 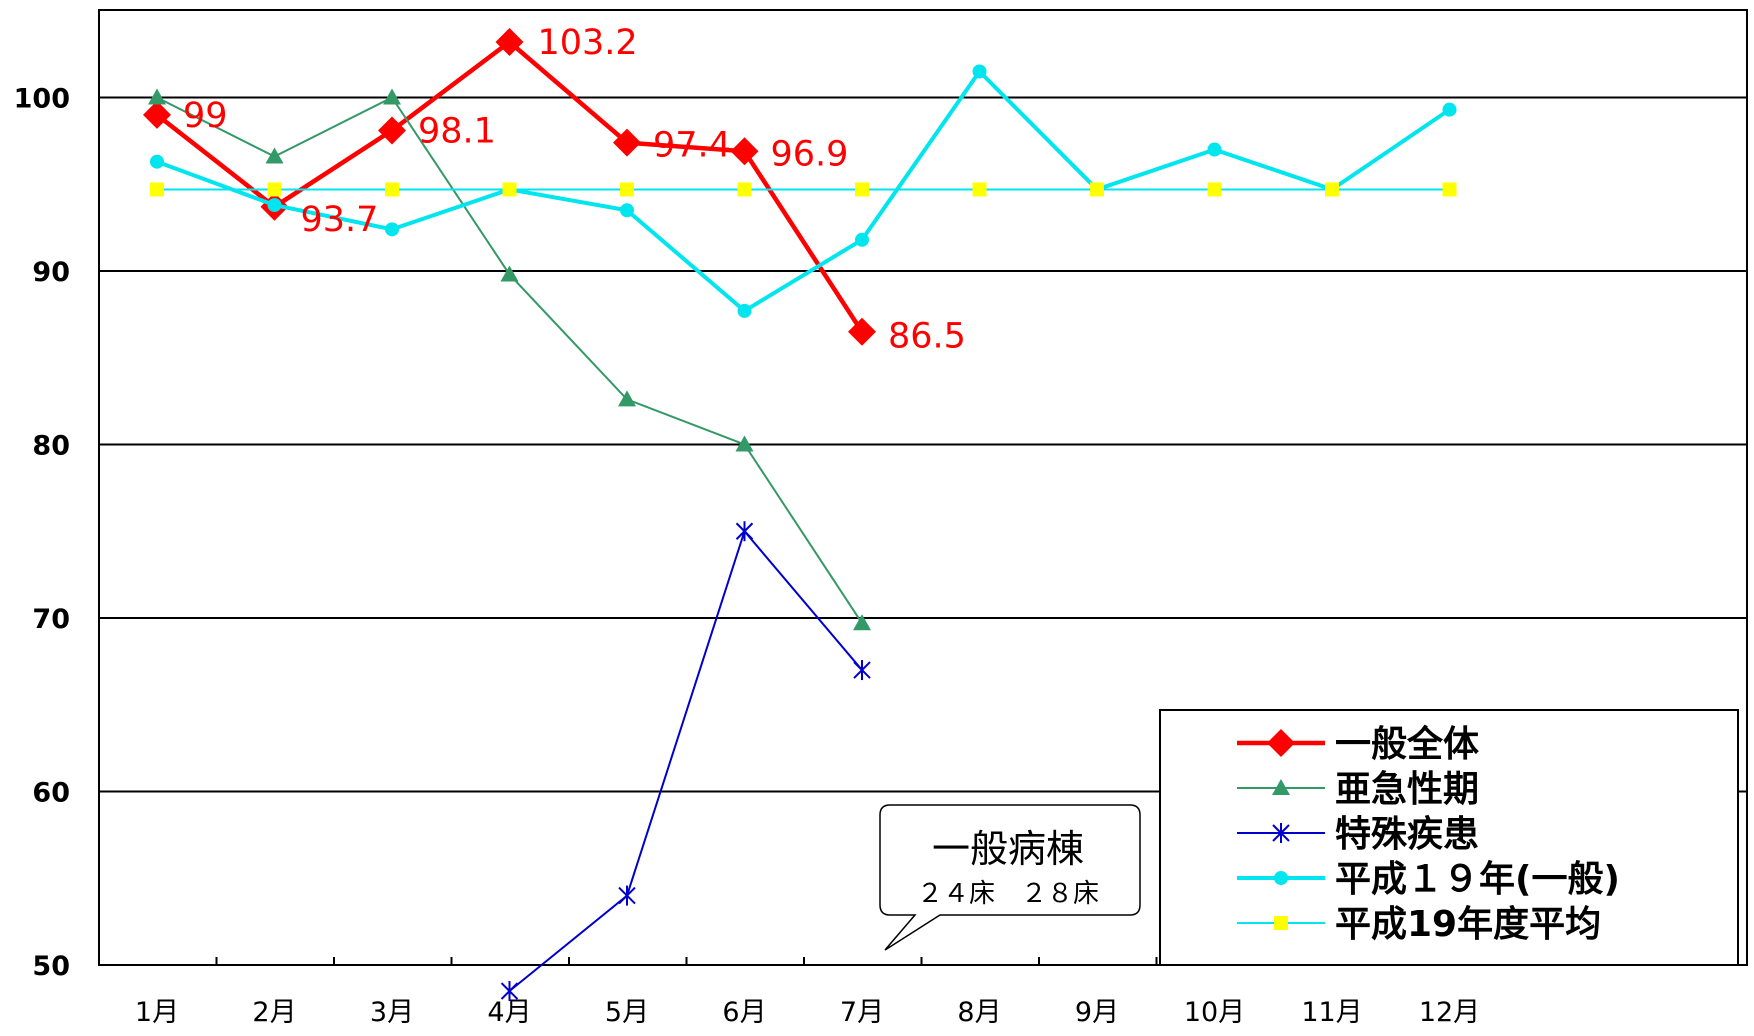 I want to click on legend-item-2: 亜急性期, so click(x=1358, y=789).